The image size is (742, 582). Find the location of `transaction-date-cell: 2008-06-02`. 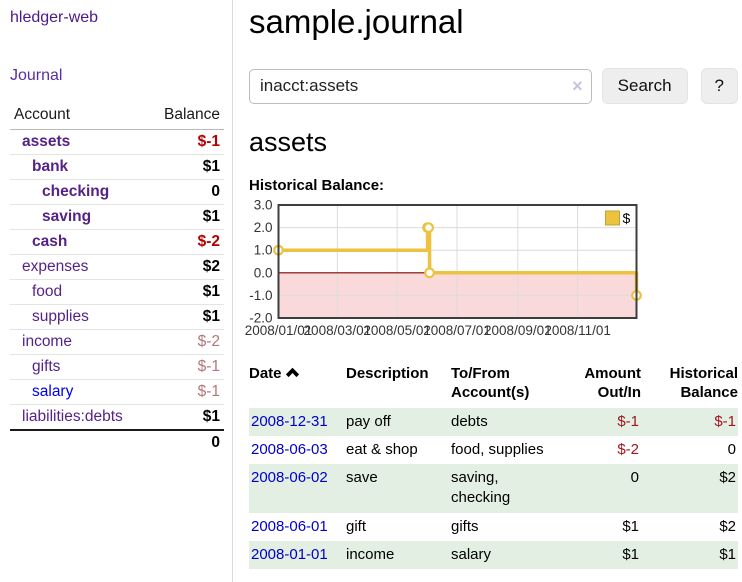

transaction-date-cell: 2008-06-02 is located at coordinates (297, 488).